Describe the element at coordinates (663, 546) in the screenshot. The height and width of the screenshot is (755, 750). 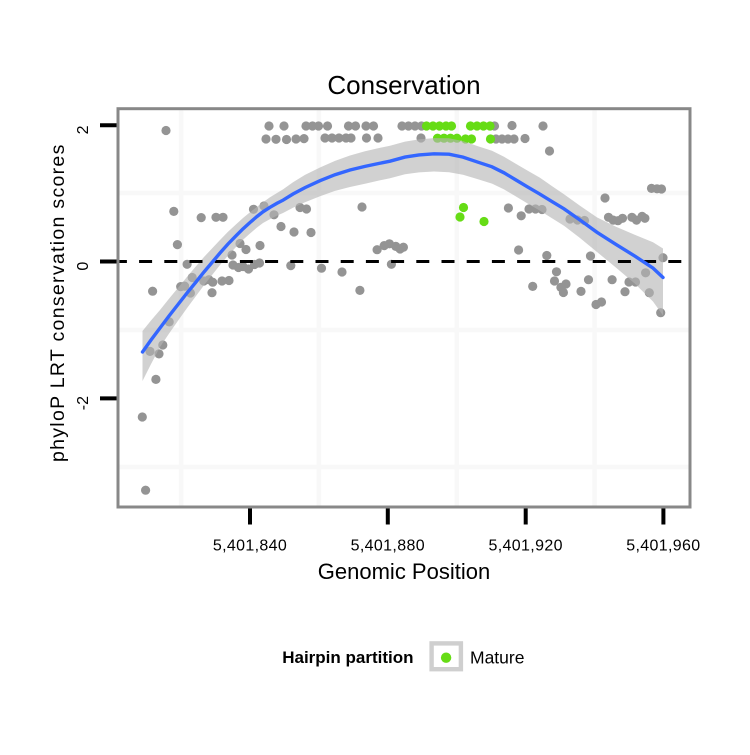
I see `svg-text: 5,401,960` at that location.